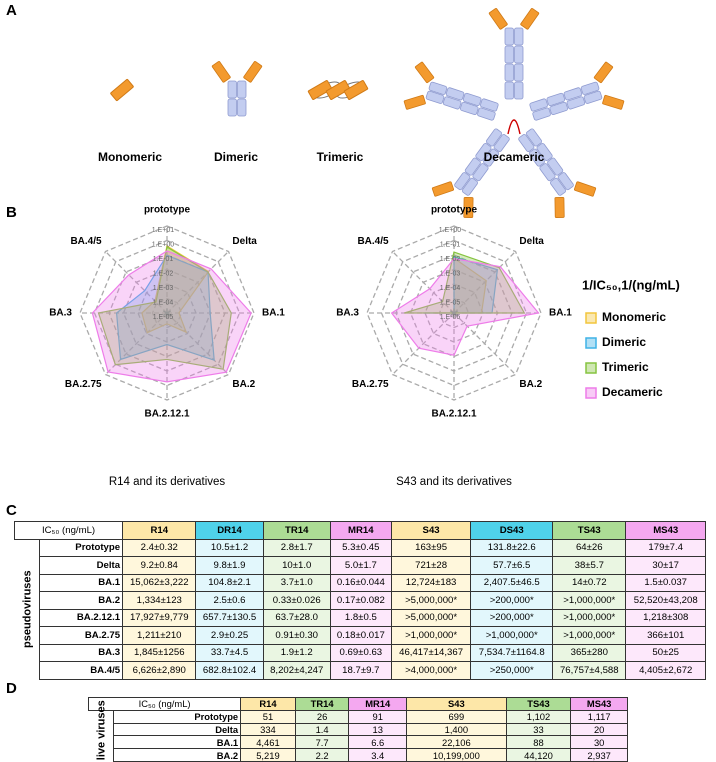  What do you see at coordinates (159, 565) in the screenshot?
I see `table-cell: 9.2±0.84` at bounding box center [159, 565].